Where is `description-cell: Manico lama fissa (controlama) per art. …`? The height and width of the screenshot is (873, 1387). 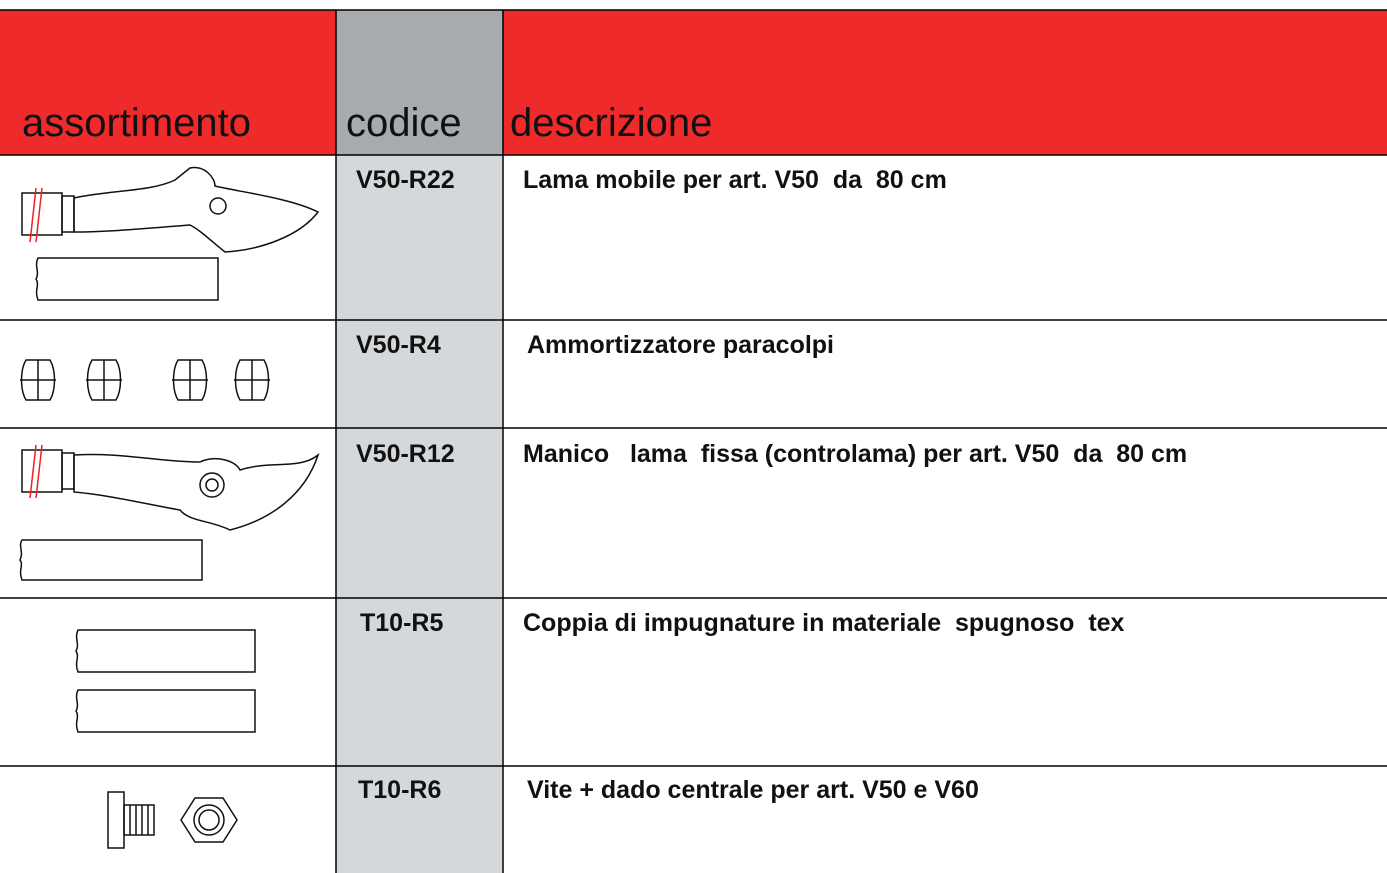 description-cell: Manico lama fissa (controlama) per art. … is located at coordinates (855, 454).